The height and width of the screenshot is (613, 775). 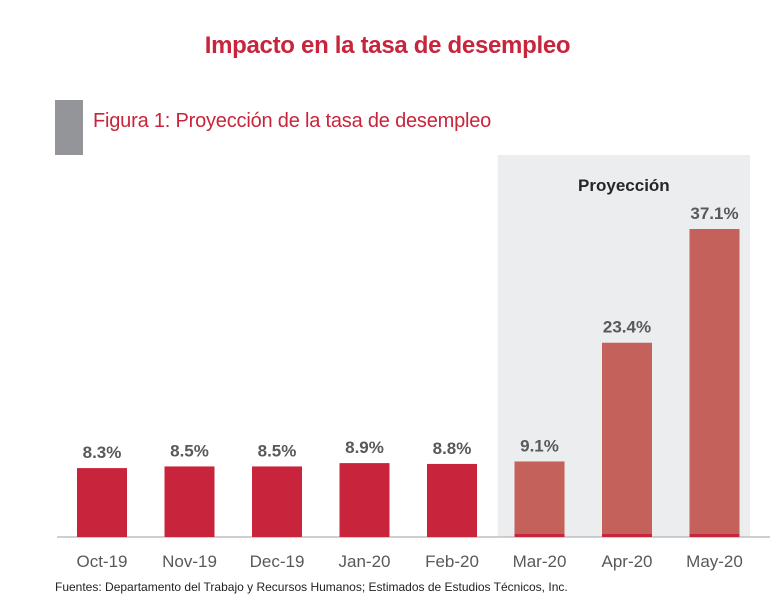 What do you see at coordinates (627, 327) in the screenshot?
I see `value-label: 23.4%` at bounding box center [627, 327].